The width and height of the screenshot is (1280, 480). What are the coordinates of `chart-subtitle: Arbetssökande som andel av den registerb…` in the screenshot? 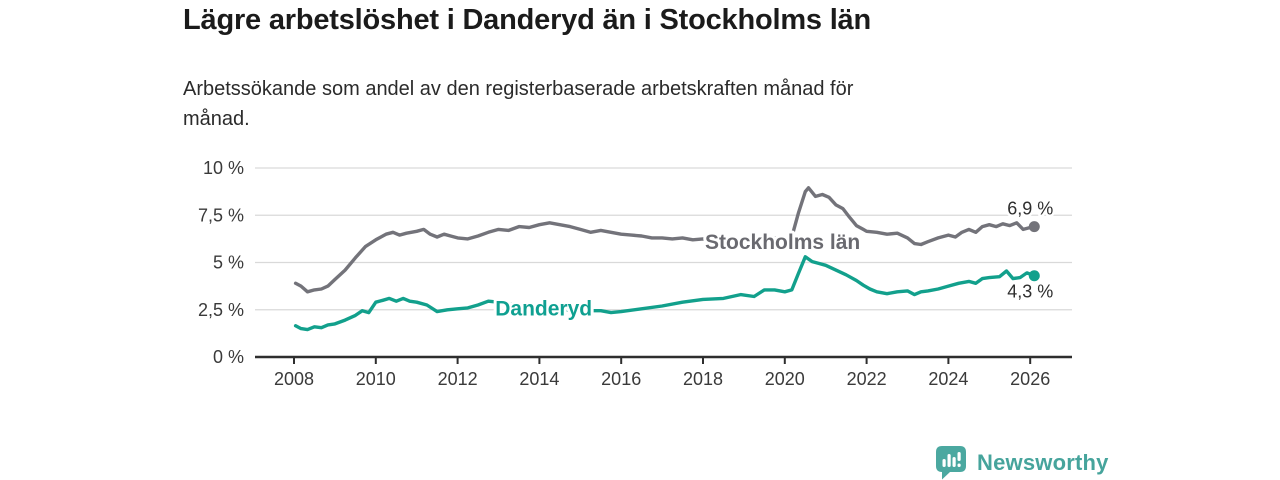 It's located at (518, 104).